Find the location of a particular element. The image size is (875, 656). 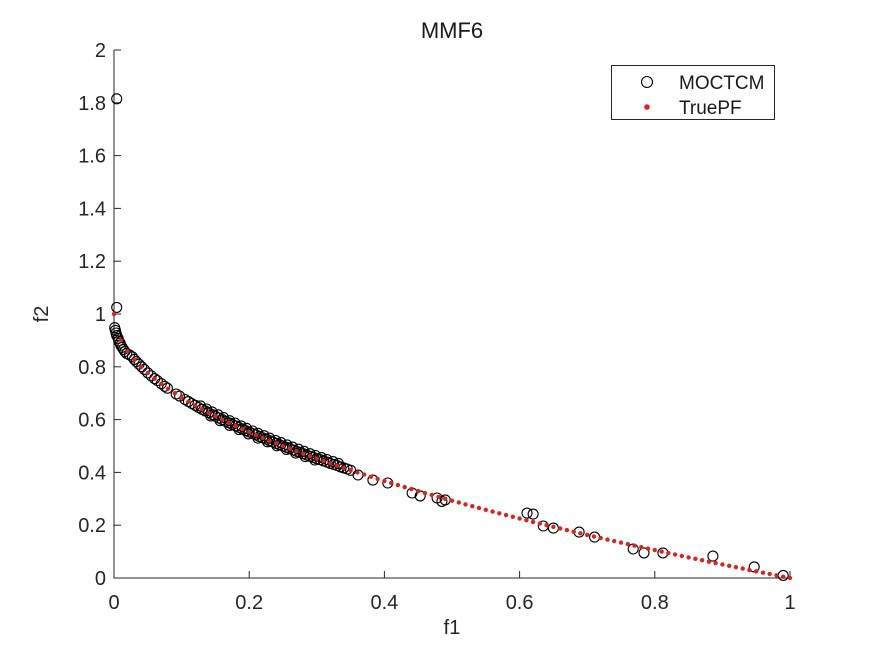

y-tick-label: 0.2 is located at coordinates (92, 526).